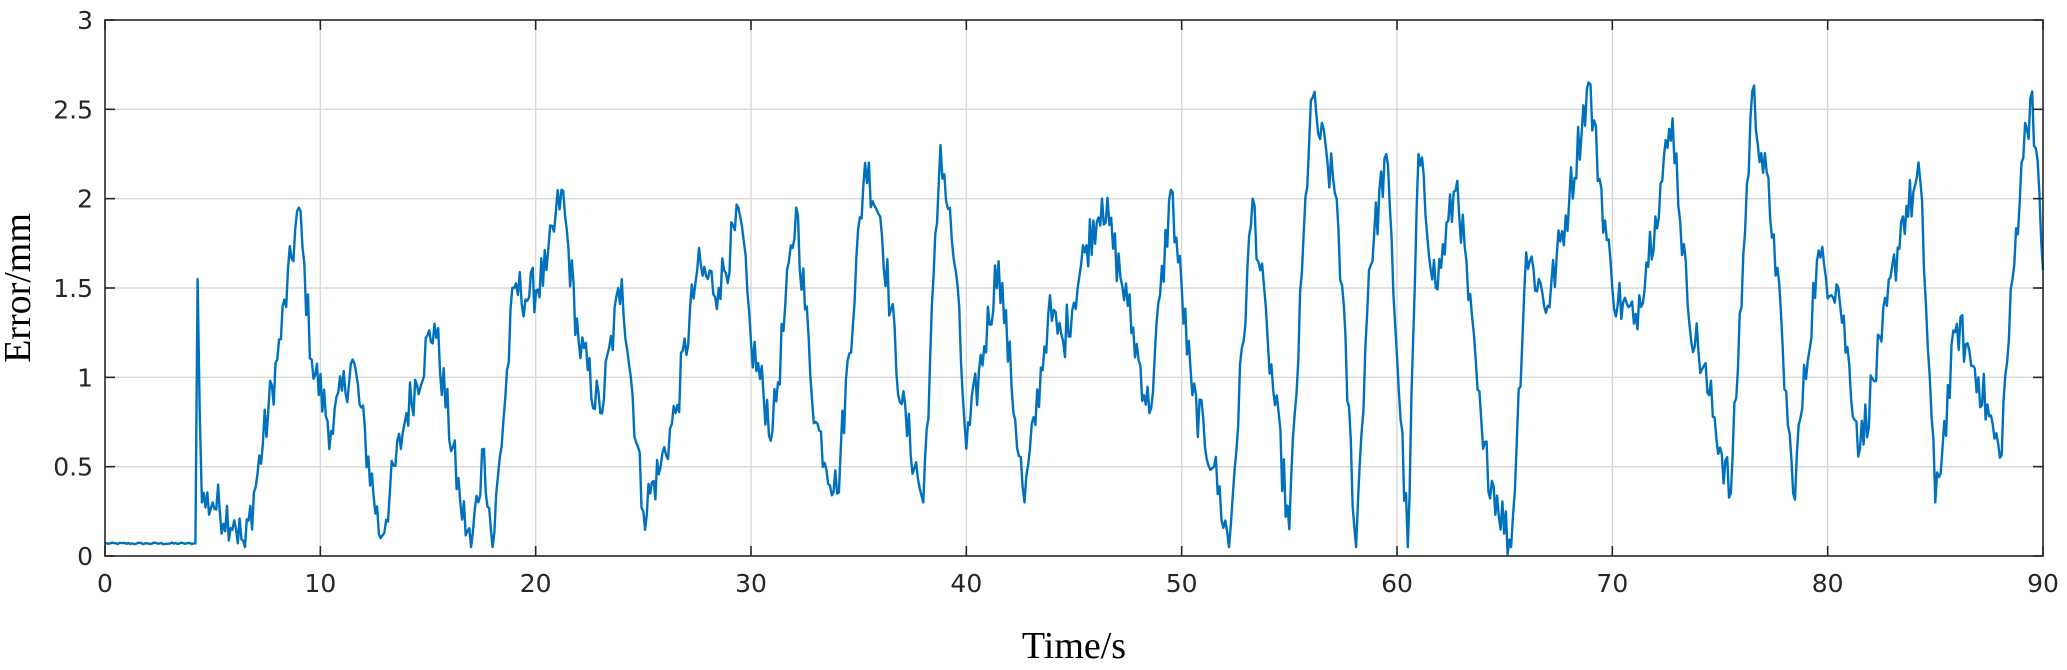  Describe the element at coordinates (1612, 583) in the screenshot. I see `x-tick-label: 70` at that location.